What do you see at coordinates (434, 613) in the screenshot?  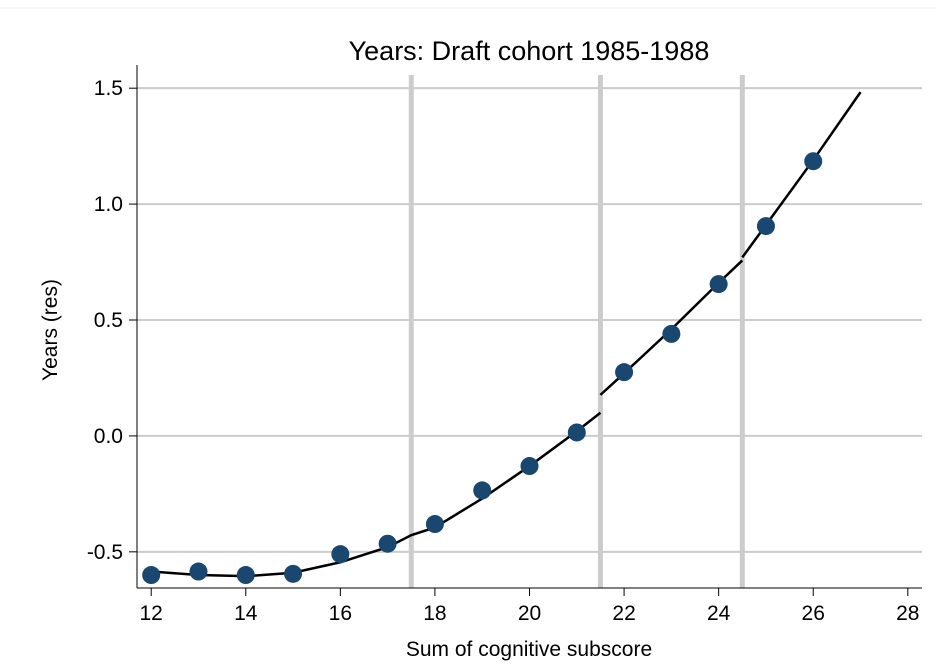 I see `x-tick-label: 18` at bounding box center [434, 613].